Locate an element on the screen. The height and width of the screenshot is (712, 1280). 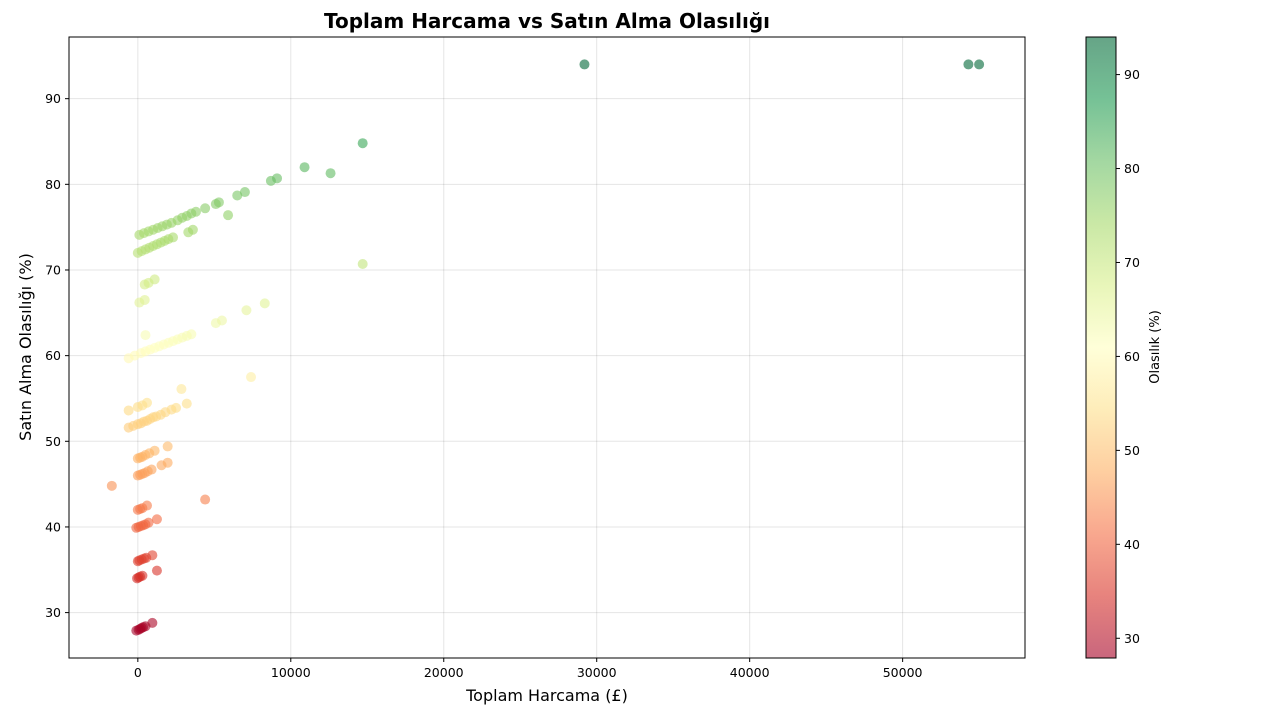
colorbar-ticks: 30 40 50 60 70 80 90 is located at coordinates (1128, 356).